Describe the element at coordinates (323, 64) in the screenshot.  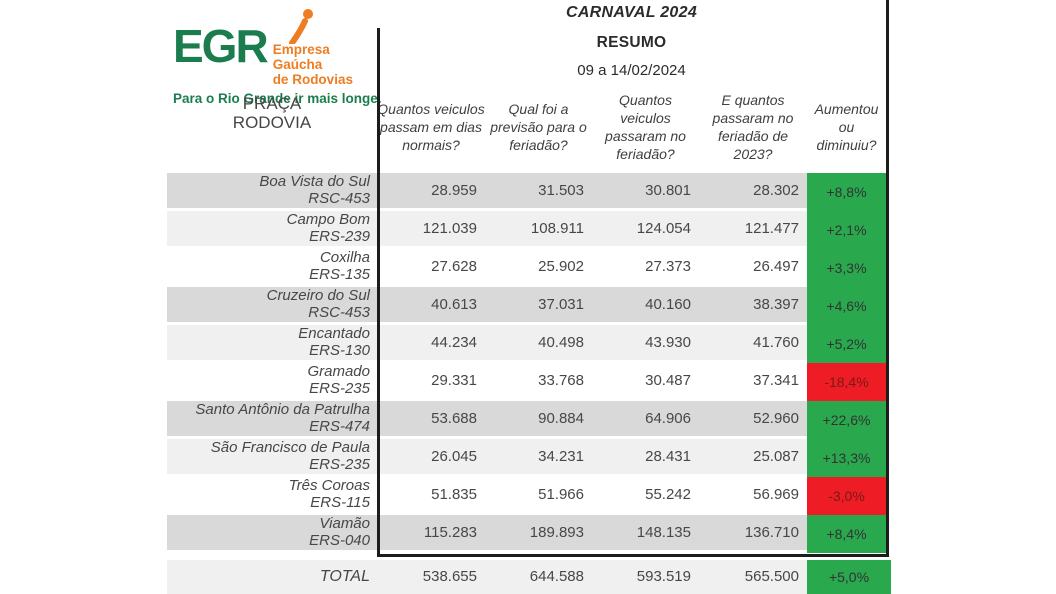
I see `egr-company-name: Empresa Gaúcha de Rodovias` at that location.